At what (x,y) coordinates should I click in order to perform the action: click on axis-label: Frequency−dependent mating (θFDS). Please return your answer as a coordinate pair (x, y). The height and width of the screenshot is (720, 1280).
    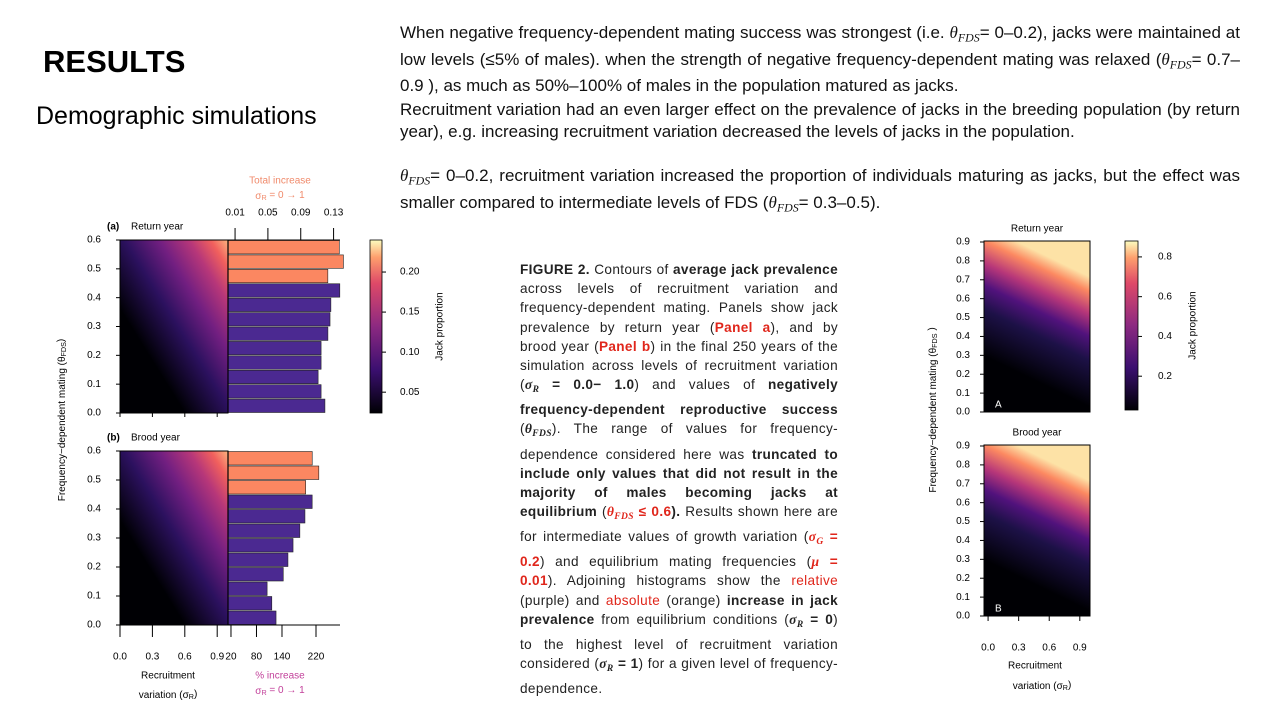
    Looking at the image, I should click on (62, 420).